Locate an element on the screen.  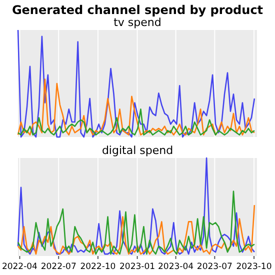
chart-subtitle: tv spend is located at coordinates (138, 22).